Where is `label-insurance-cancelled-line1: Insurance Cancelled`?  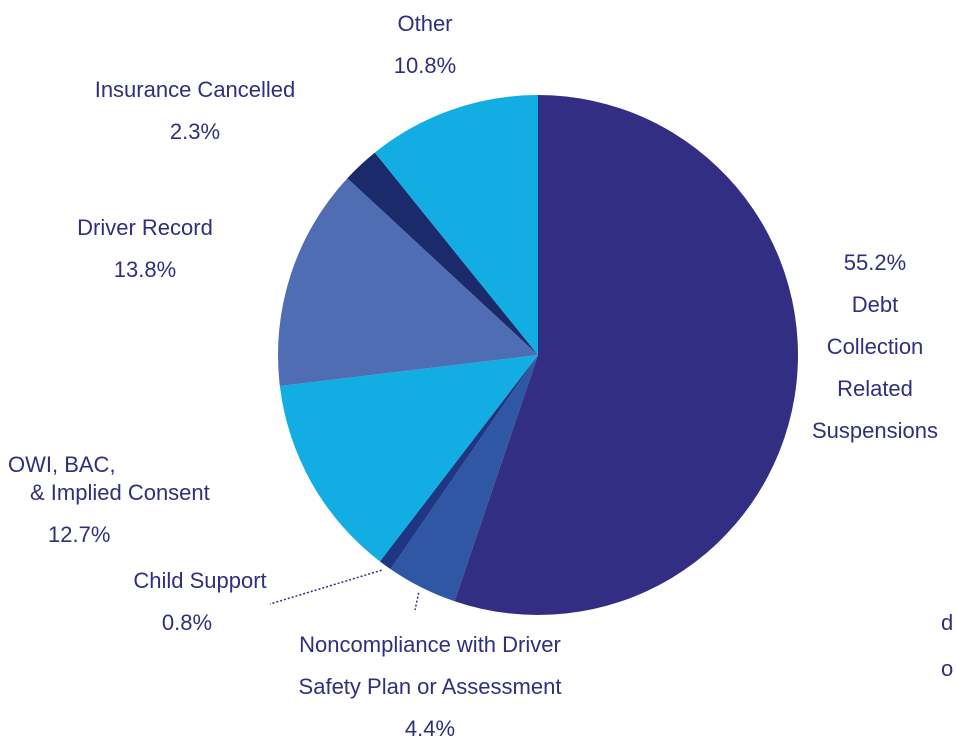 label-insurance-cancelled-line1: Insurance Cancelled is located at coordinates (195, 89).